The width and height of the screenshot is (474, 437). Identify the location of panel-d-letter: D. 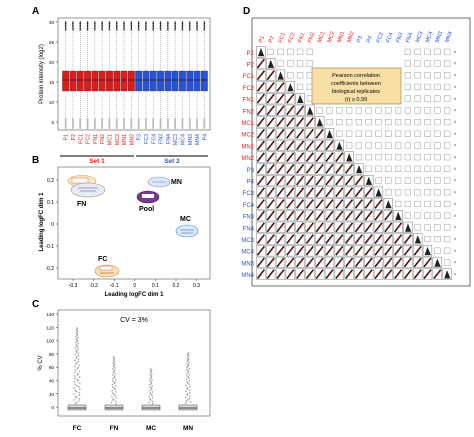
(246, 11).